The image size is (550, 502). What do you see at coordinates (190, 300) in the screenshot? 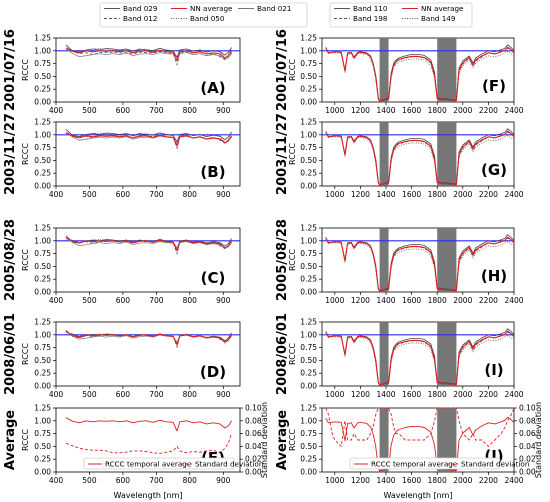
I see `panel-left-2-xtick-label: 800` at bounding box center [190, 300].